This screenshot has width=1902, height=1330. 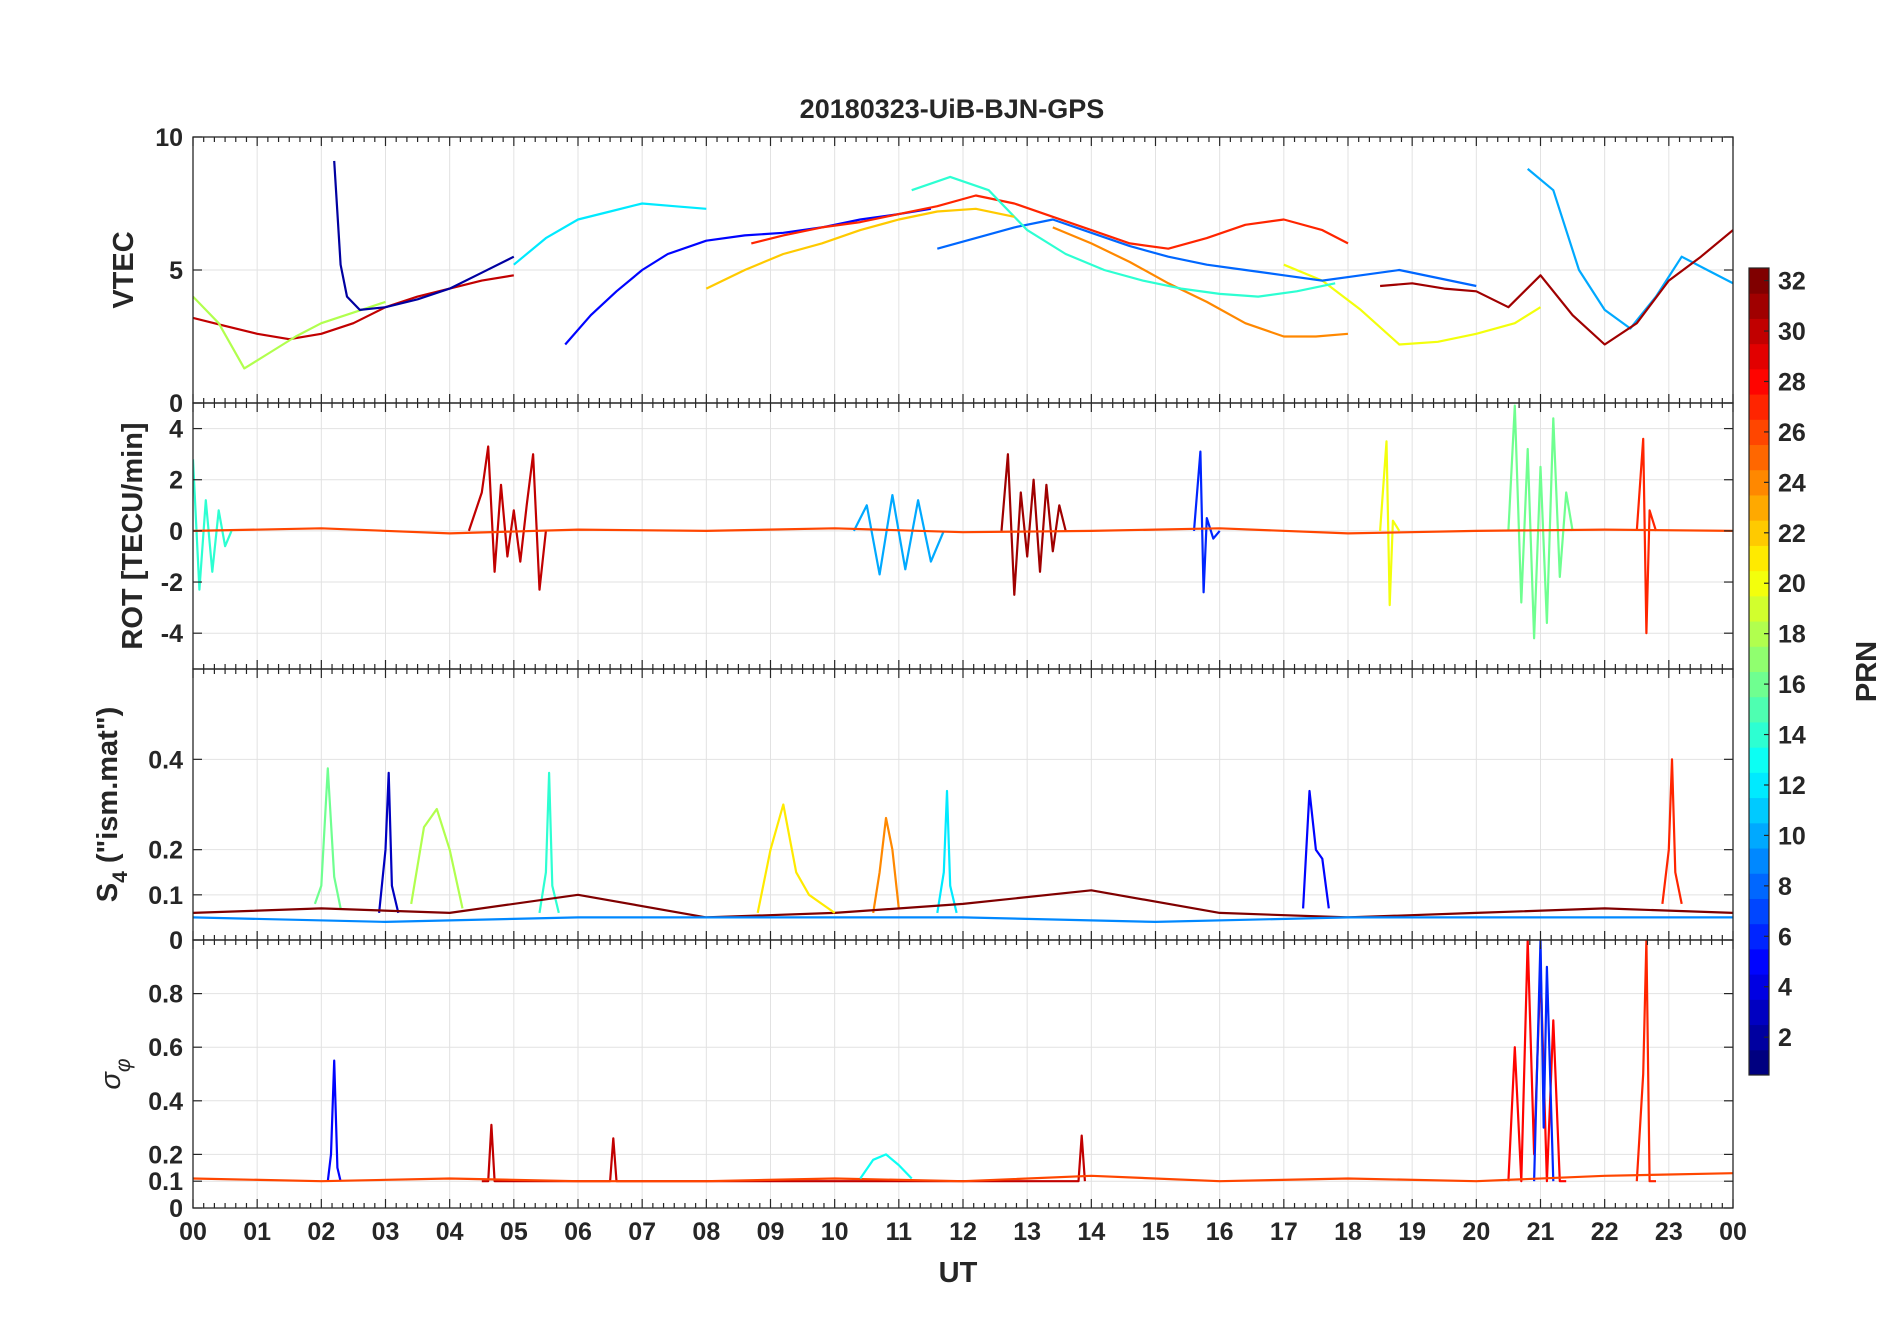 What do you see at coordinates (257, 1232) in the screenshot?
I see `x-tick-label: 01` at bounding box center [257, 1232].